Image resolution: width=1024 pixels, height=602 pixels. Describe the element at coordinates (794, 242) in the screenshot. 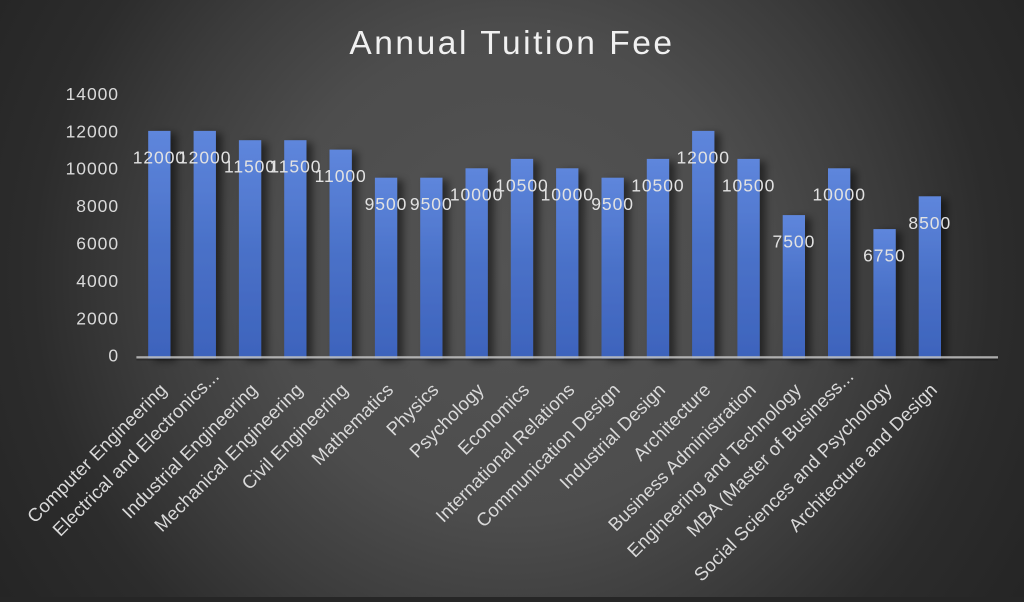

I see `svg-text: 7500` at that location.